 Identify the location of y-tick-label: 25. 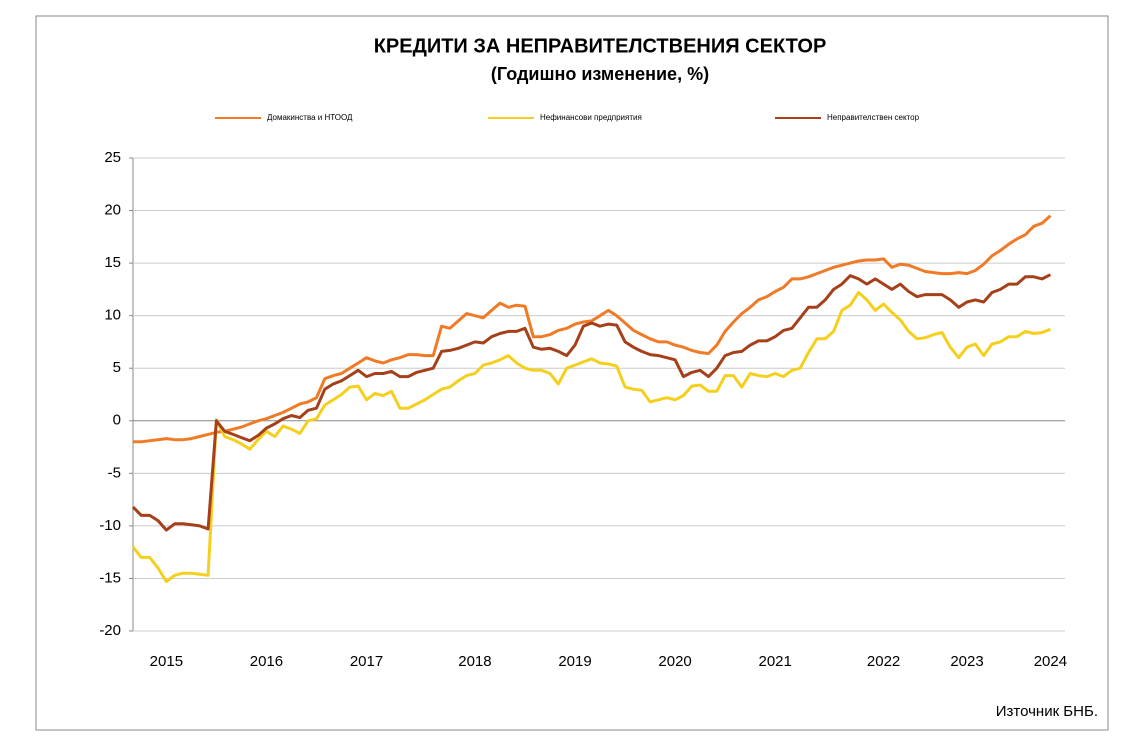
(112, 157).